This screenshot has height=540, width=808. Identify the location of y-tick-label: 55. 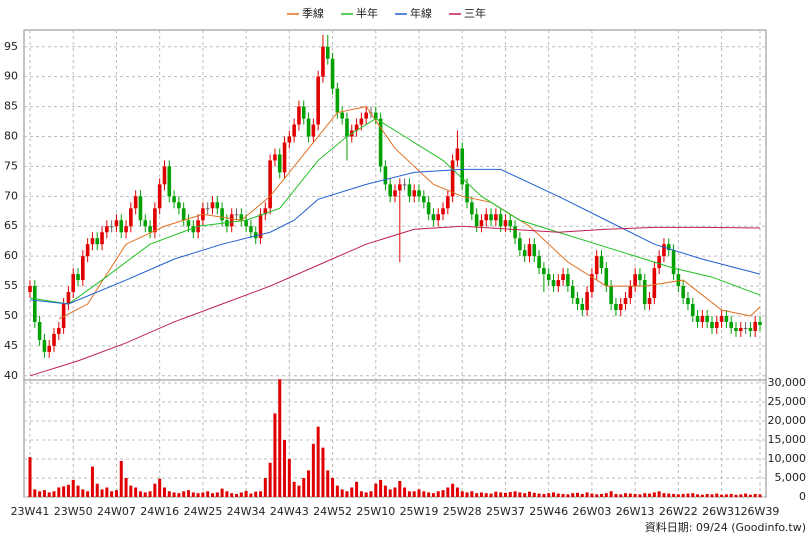
(11, 285).